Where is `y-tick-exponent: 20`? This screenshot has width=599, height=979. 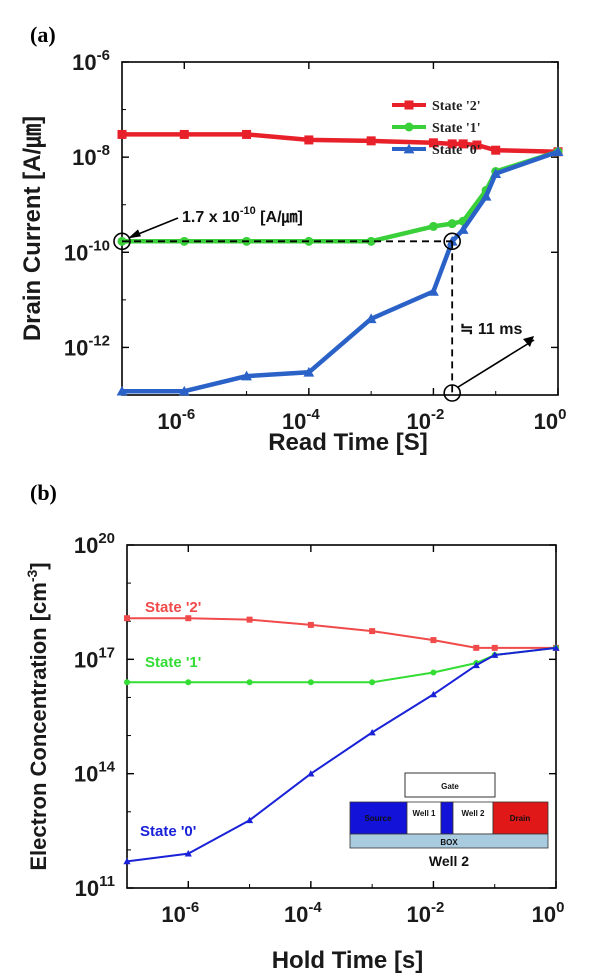 y-tick-exponent: 20 is located at coordinates (106, 538).